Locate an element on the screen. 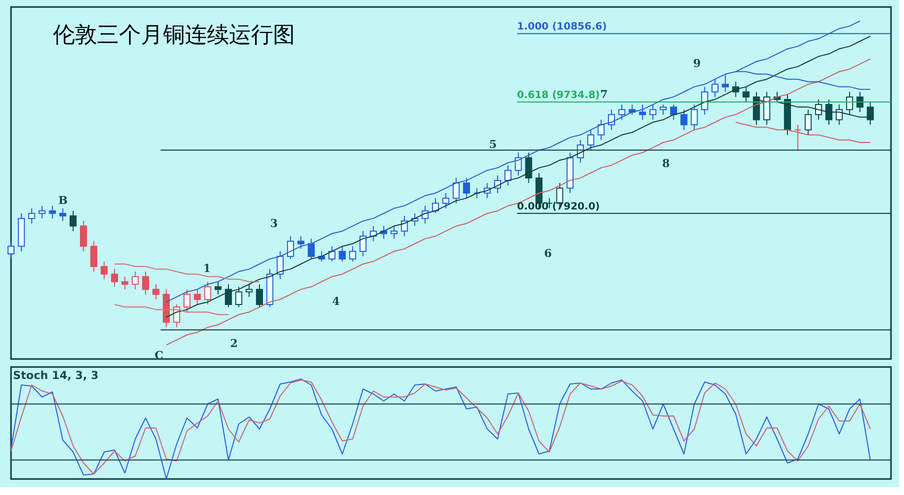  text: 2 is located at coordinates (234, 343).